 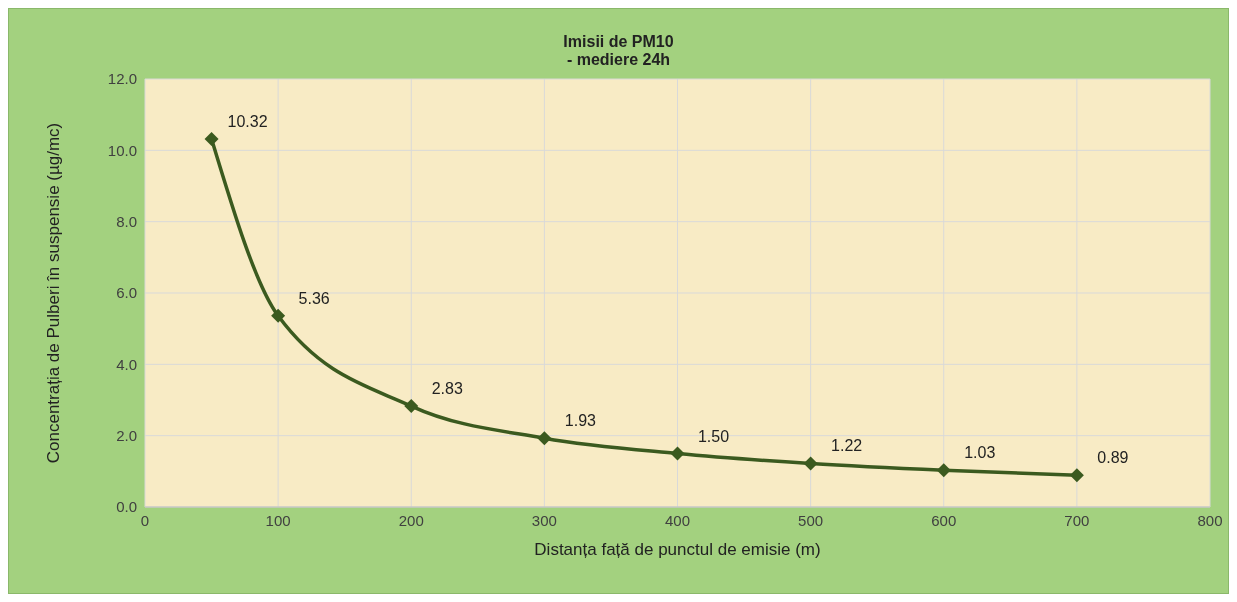 I want to click on data-label: 10.32, so click(x=247, y=121).